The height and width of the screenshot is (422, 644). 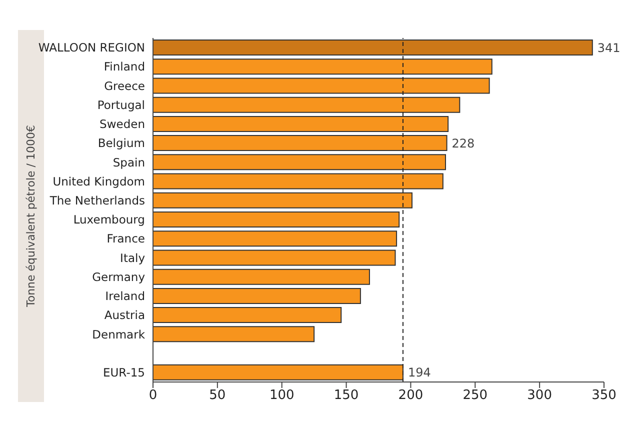 What do you see at coordinates (133, 257) in the screenshot?
I see `y-tick-label: Italy` at bounding box center [133, 257].